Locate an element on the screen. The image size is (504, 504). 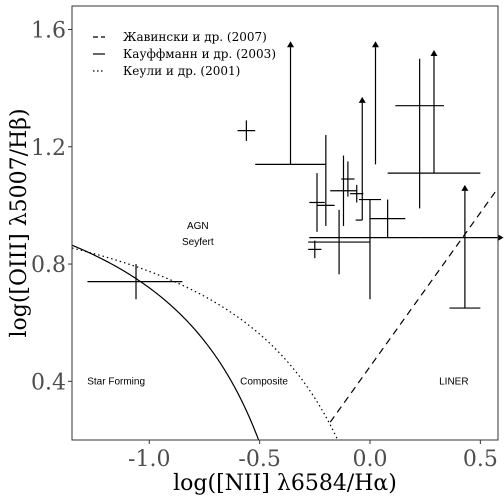
x-tick-label: 0.0 is located at coordinates (369, 459).